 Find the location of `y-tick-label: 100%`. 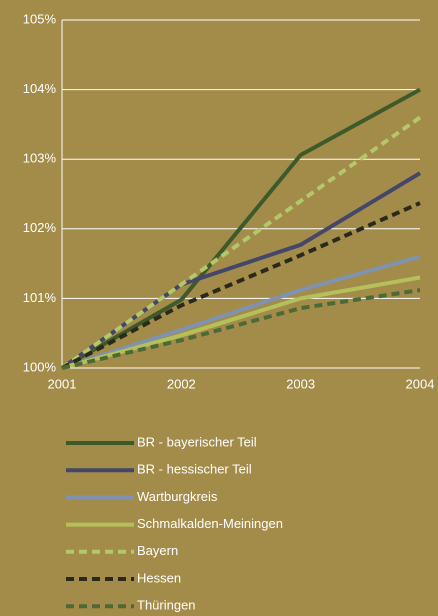

y-tick-label: 100% is located at coordinates (40, 366).